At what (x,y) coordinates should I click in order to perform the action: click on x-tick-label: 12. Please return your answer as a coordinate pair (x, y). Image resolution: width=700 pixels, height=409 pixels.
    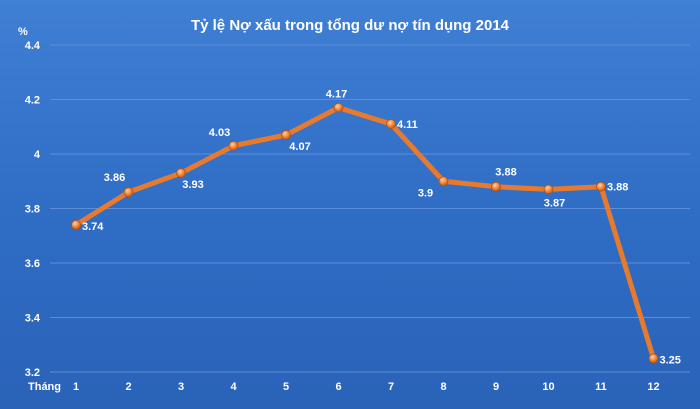
    Looking at the image, I should click on (653, 387).